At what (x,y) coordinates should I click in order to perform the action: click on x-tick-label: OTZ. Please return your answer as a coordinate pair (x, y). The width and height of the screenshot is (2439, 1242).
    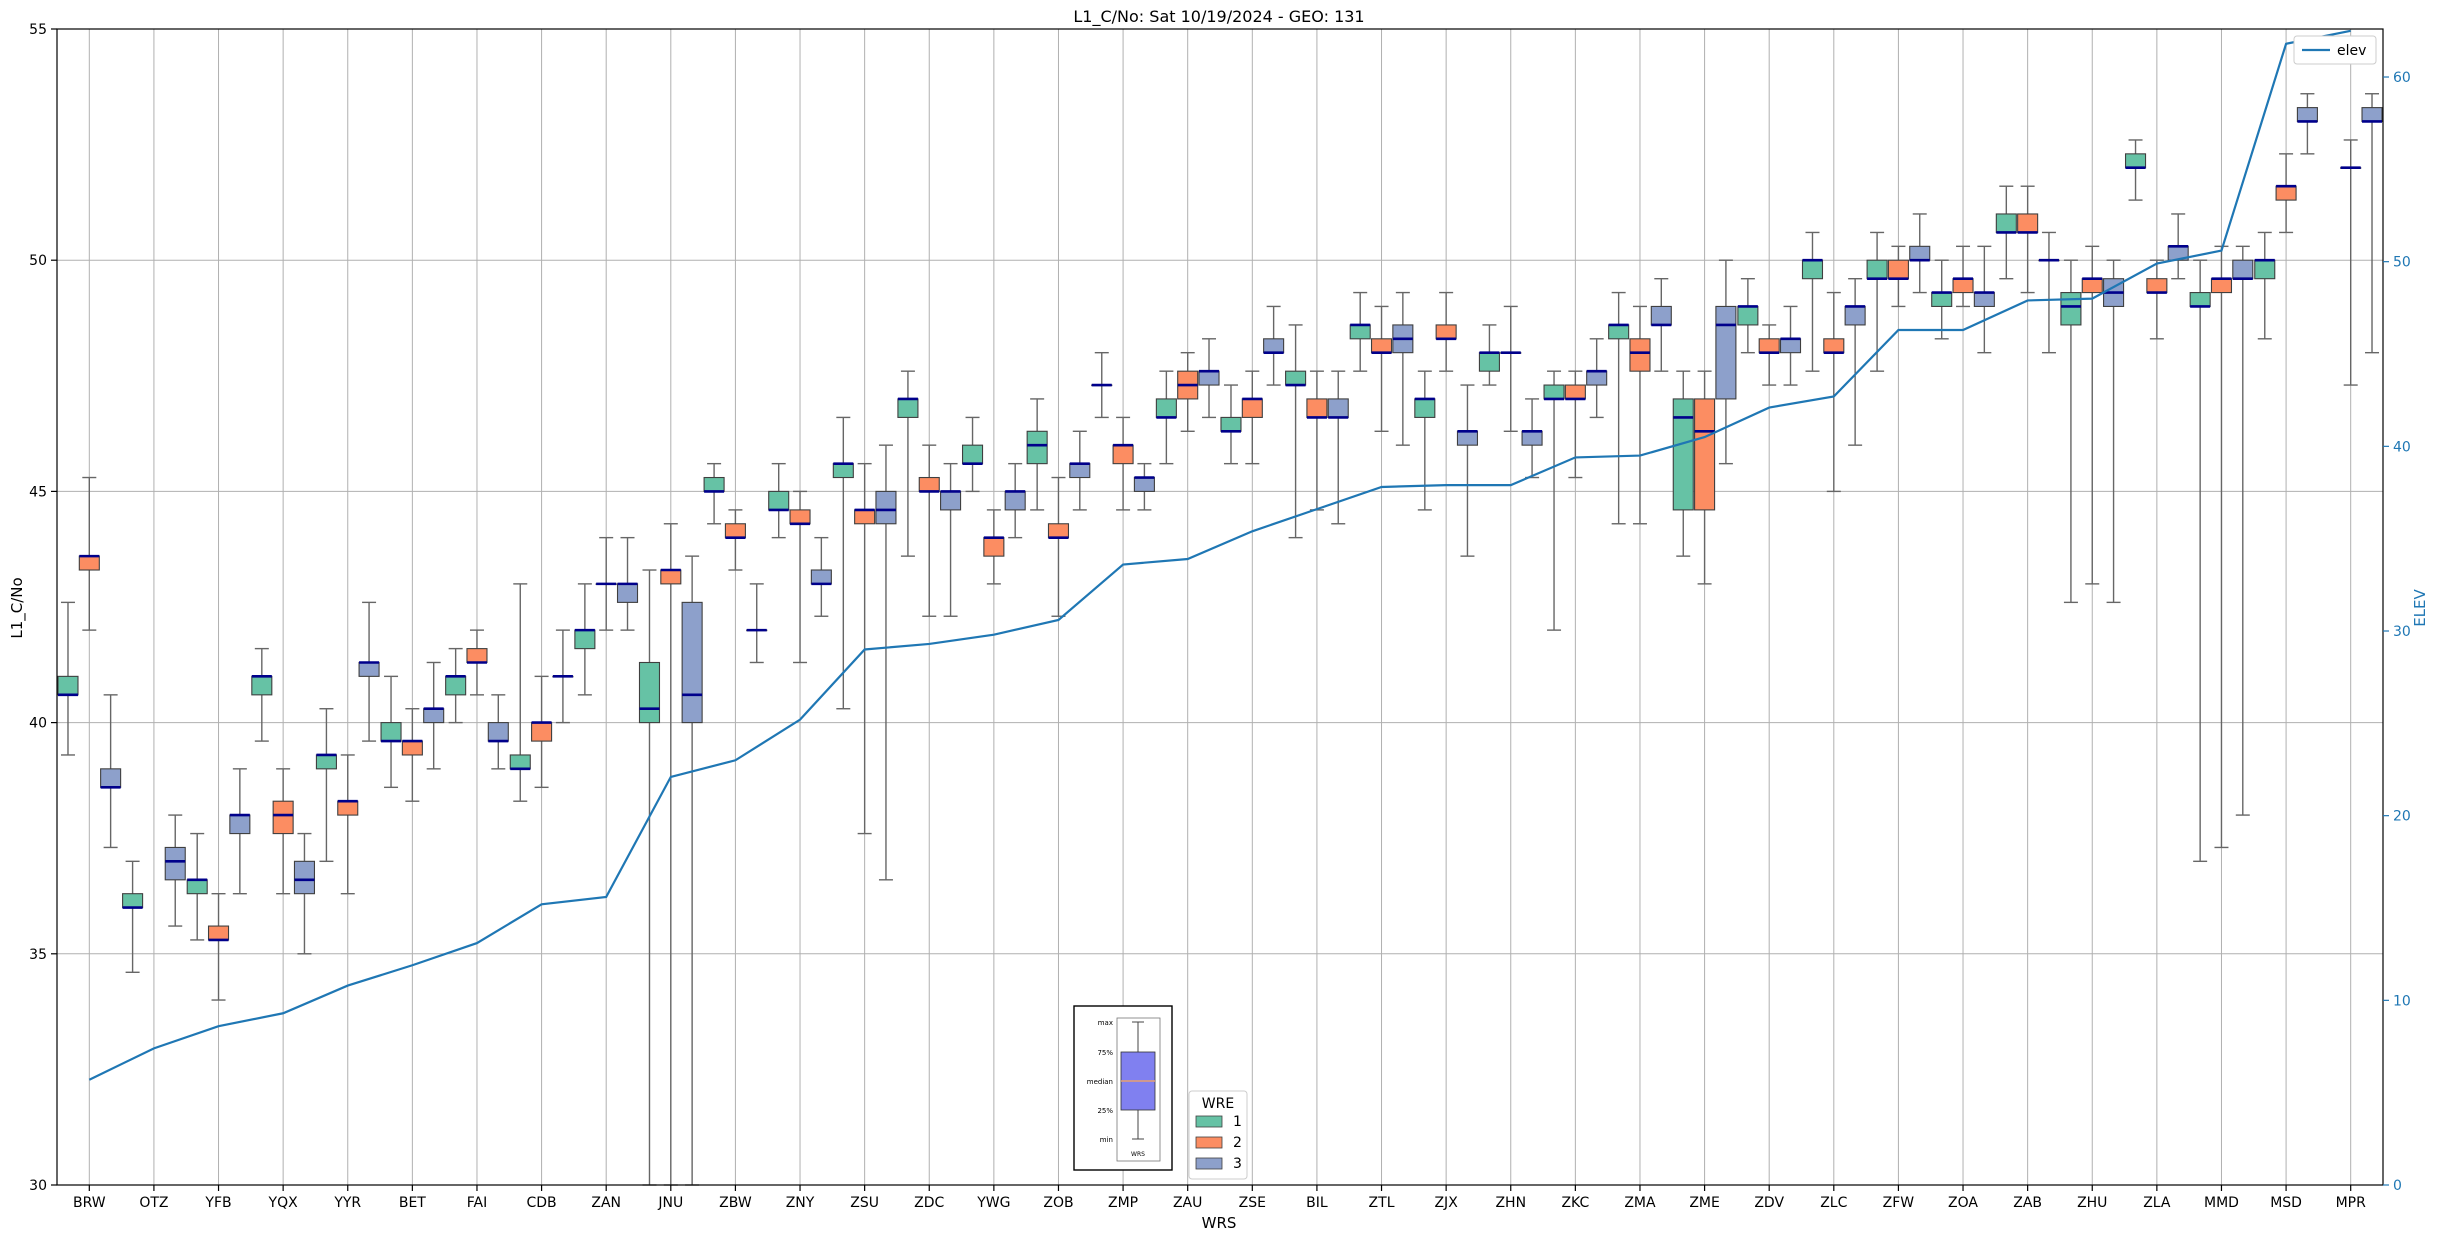
    Looking at the image, I should click on (153, 1203).